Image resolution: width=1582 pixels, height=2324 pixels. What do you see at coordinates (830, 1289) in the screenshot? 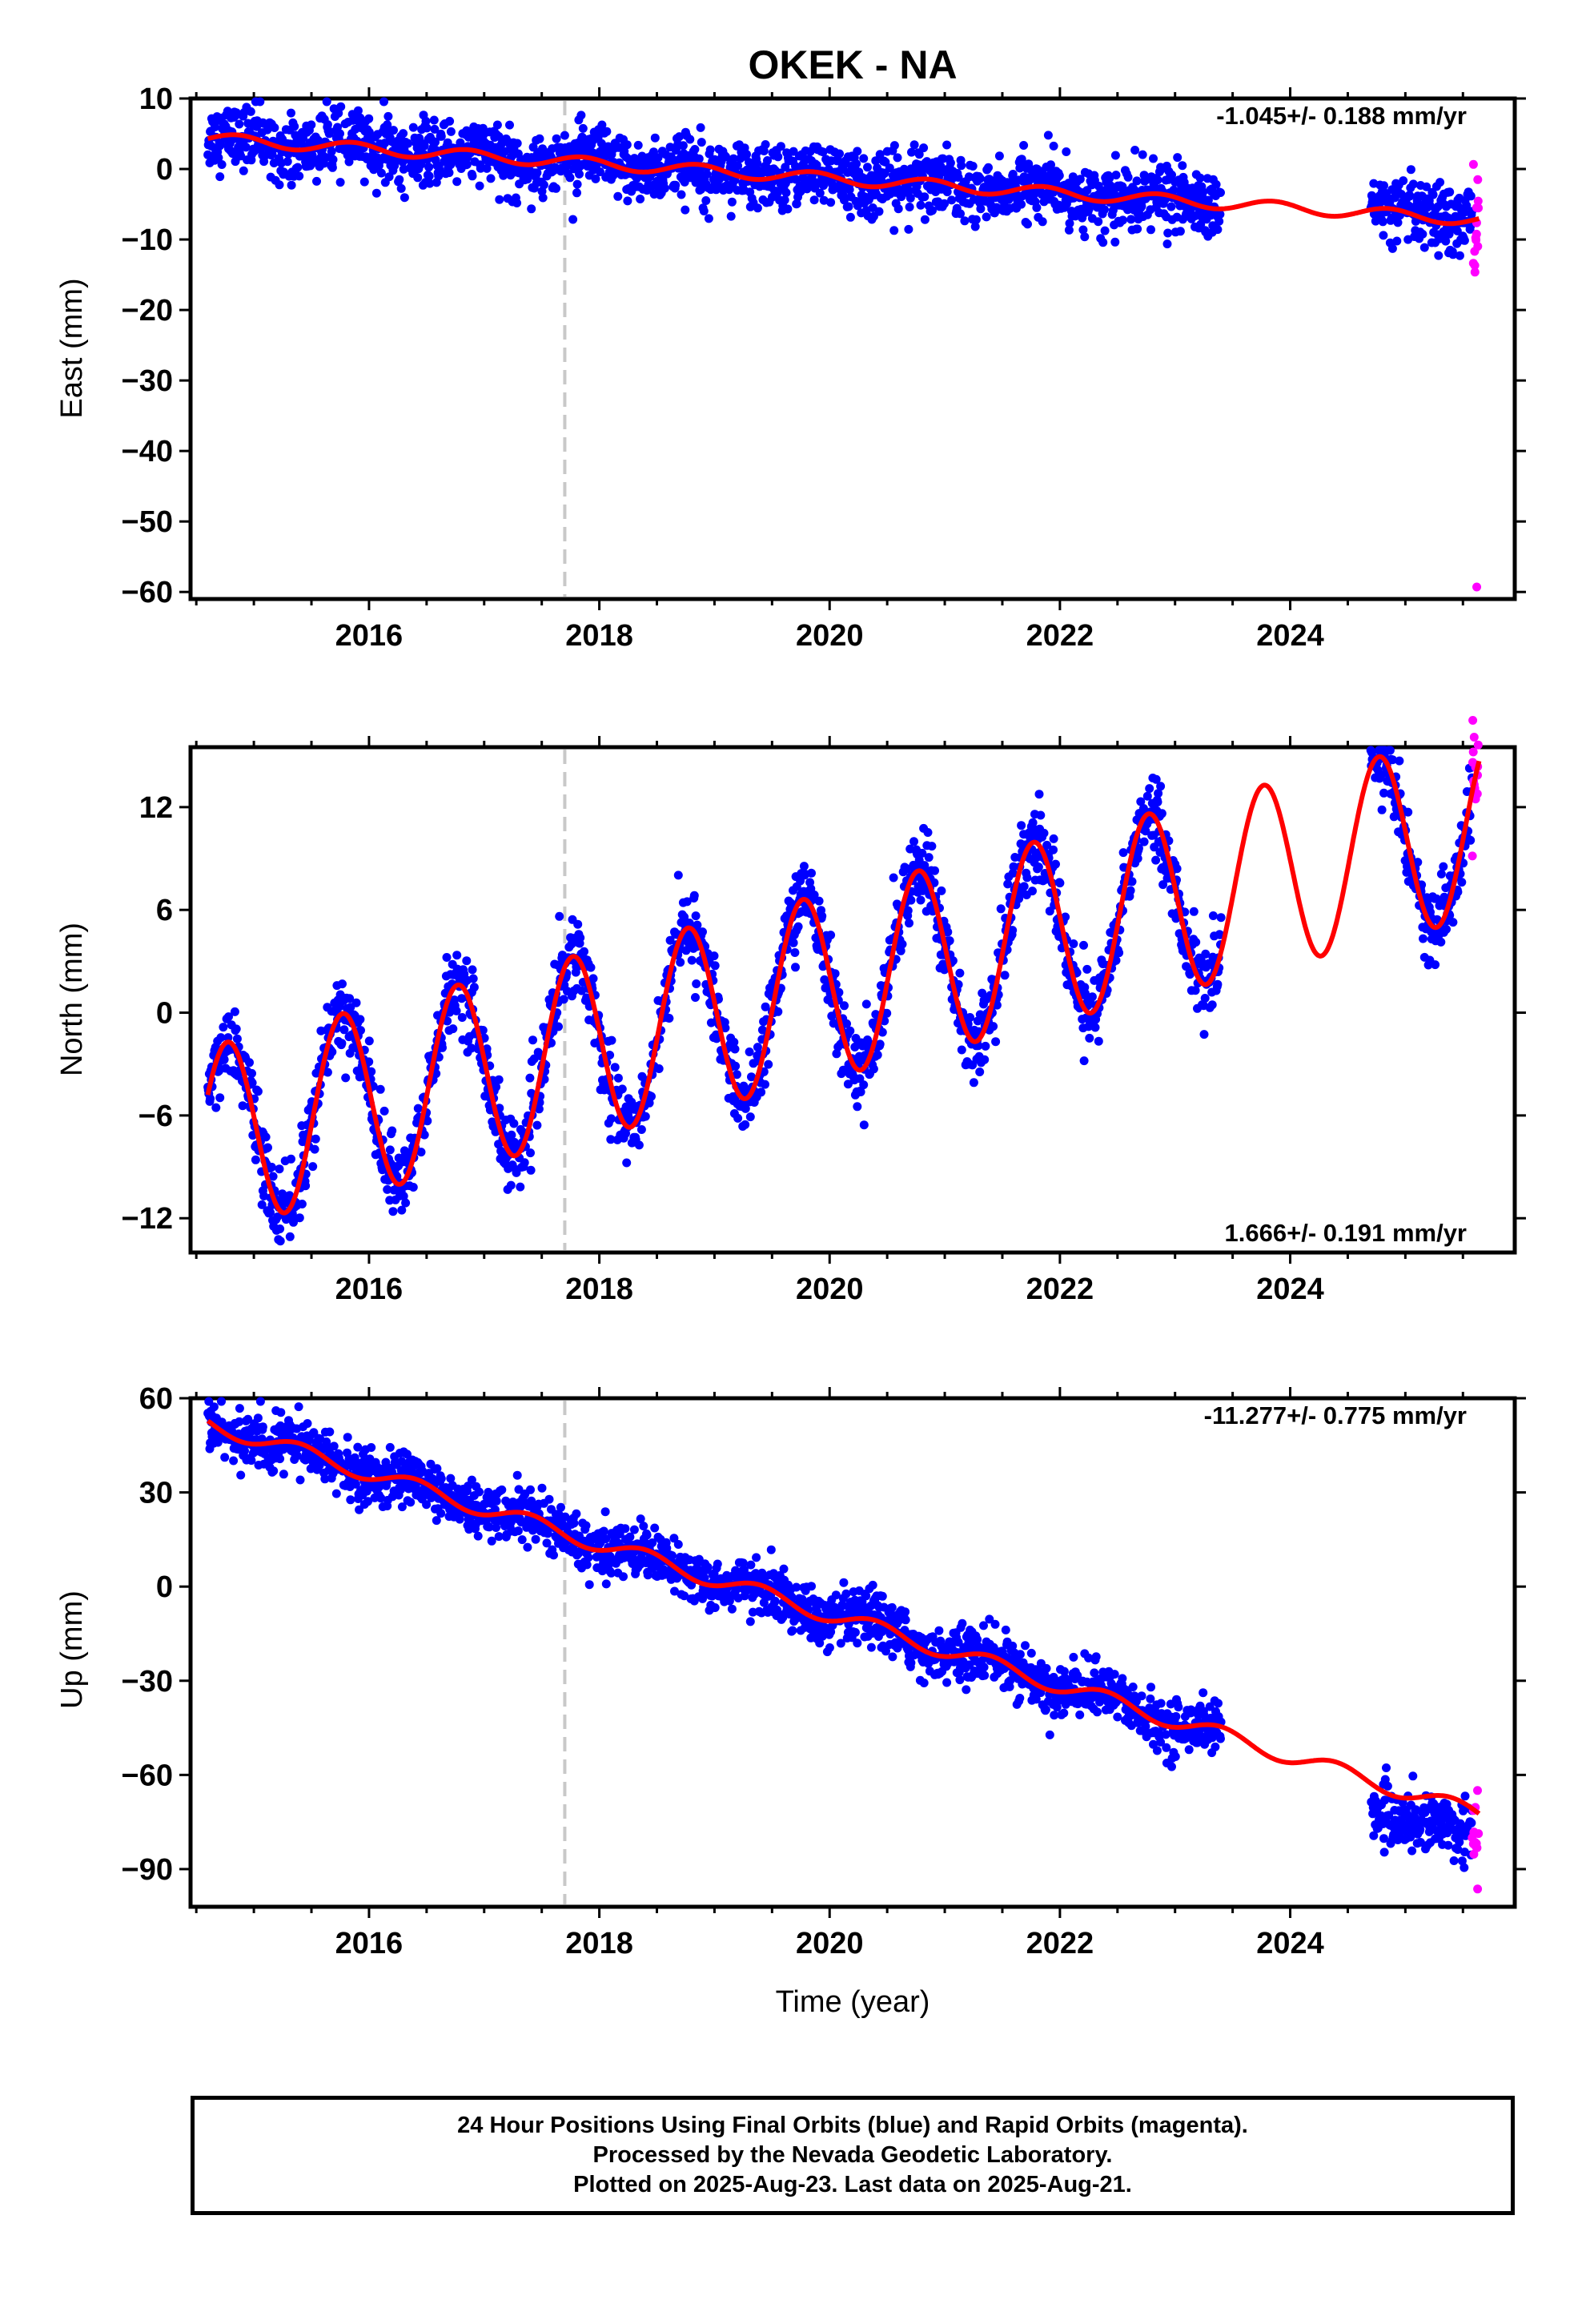
I see `x-tick-label: 2020` at bounding box center [830, 1289].